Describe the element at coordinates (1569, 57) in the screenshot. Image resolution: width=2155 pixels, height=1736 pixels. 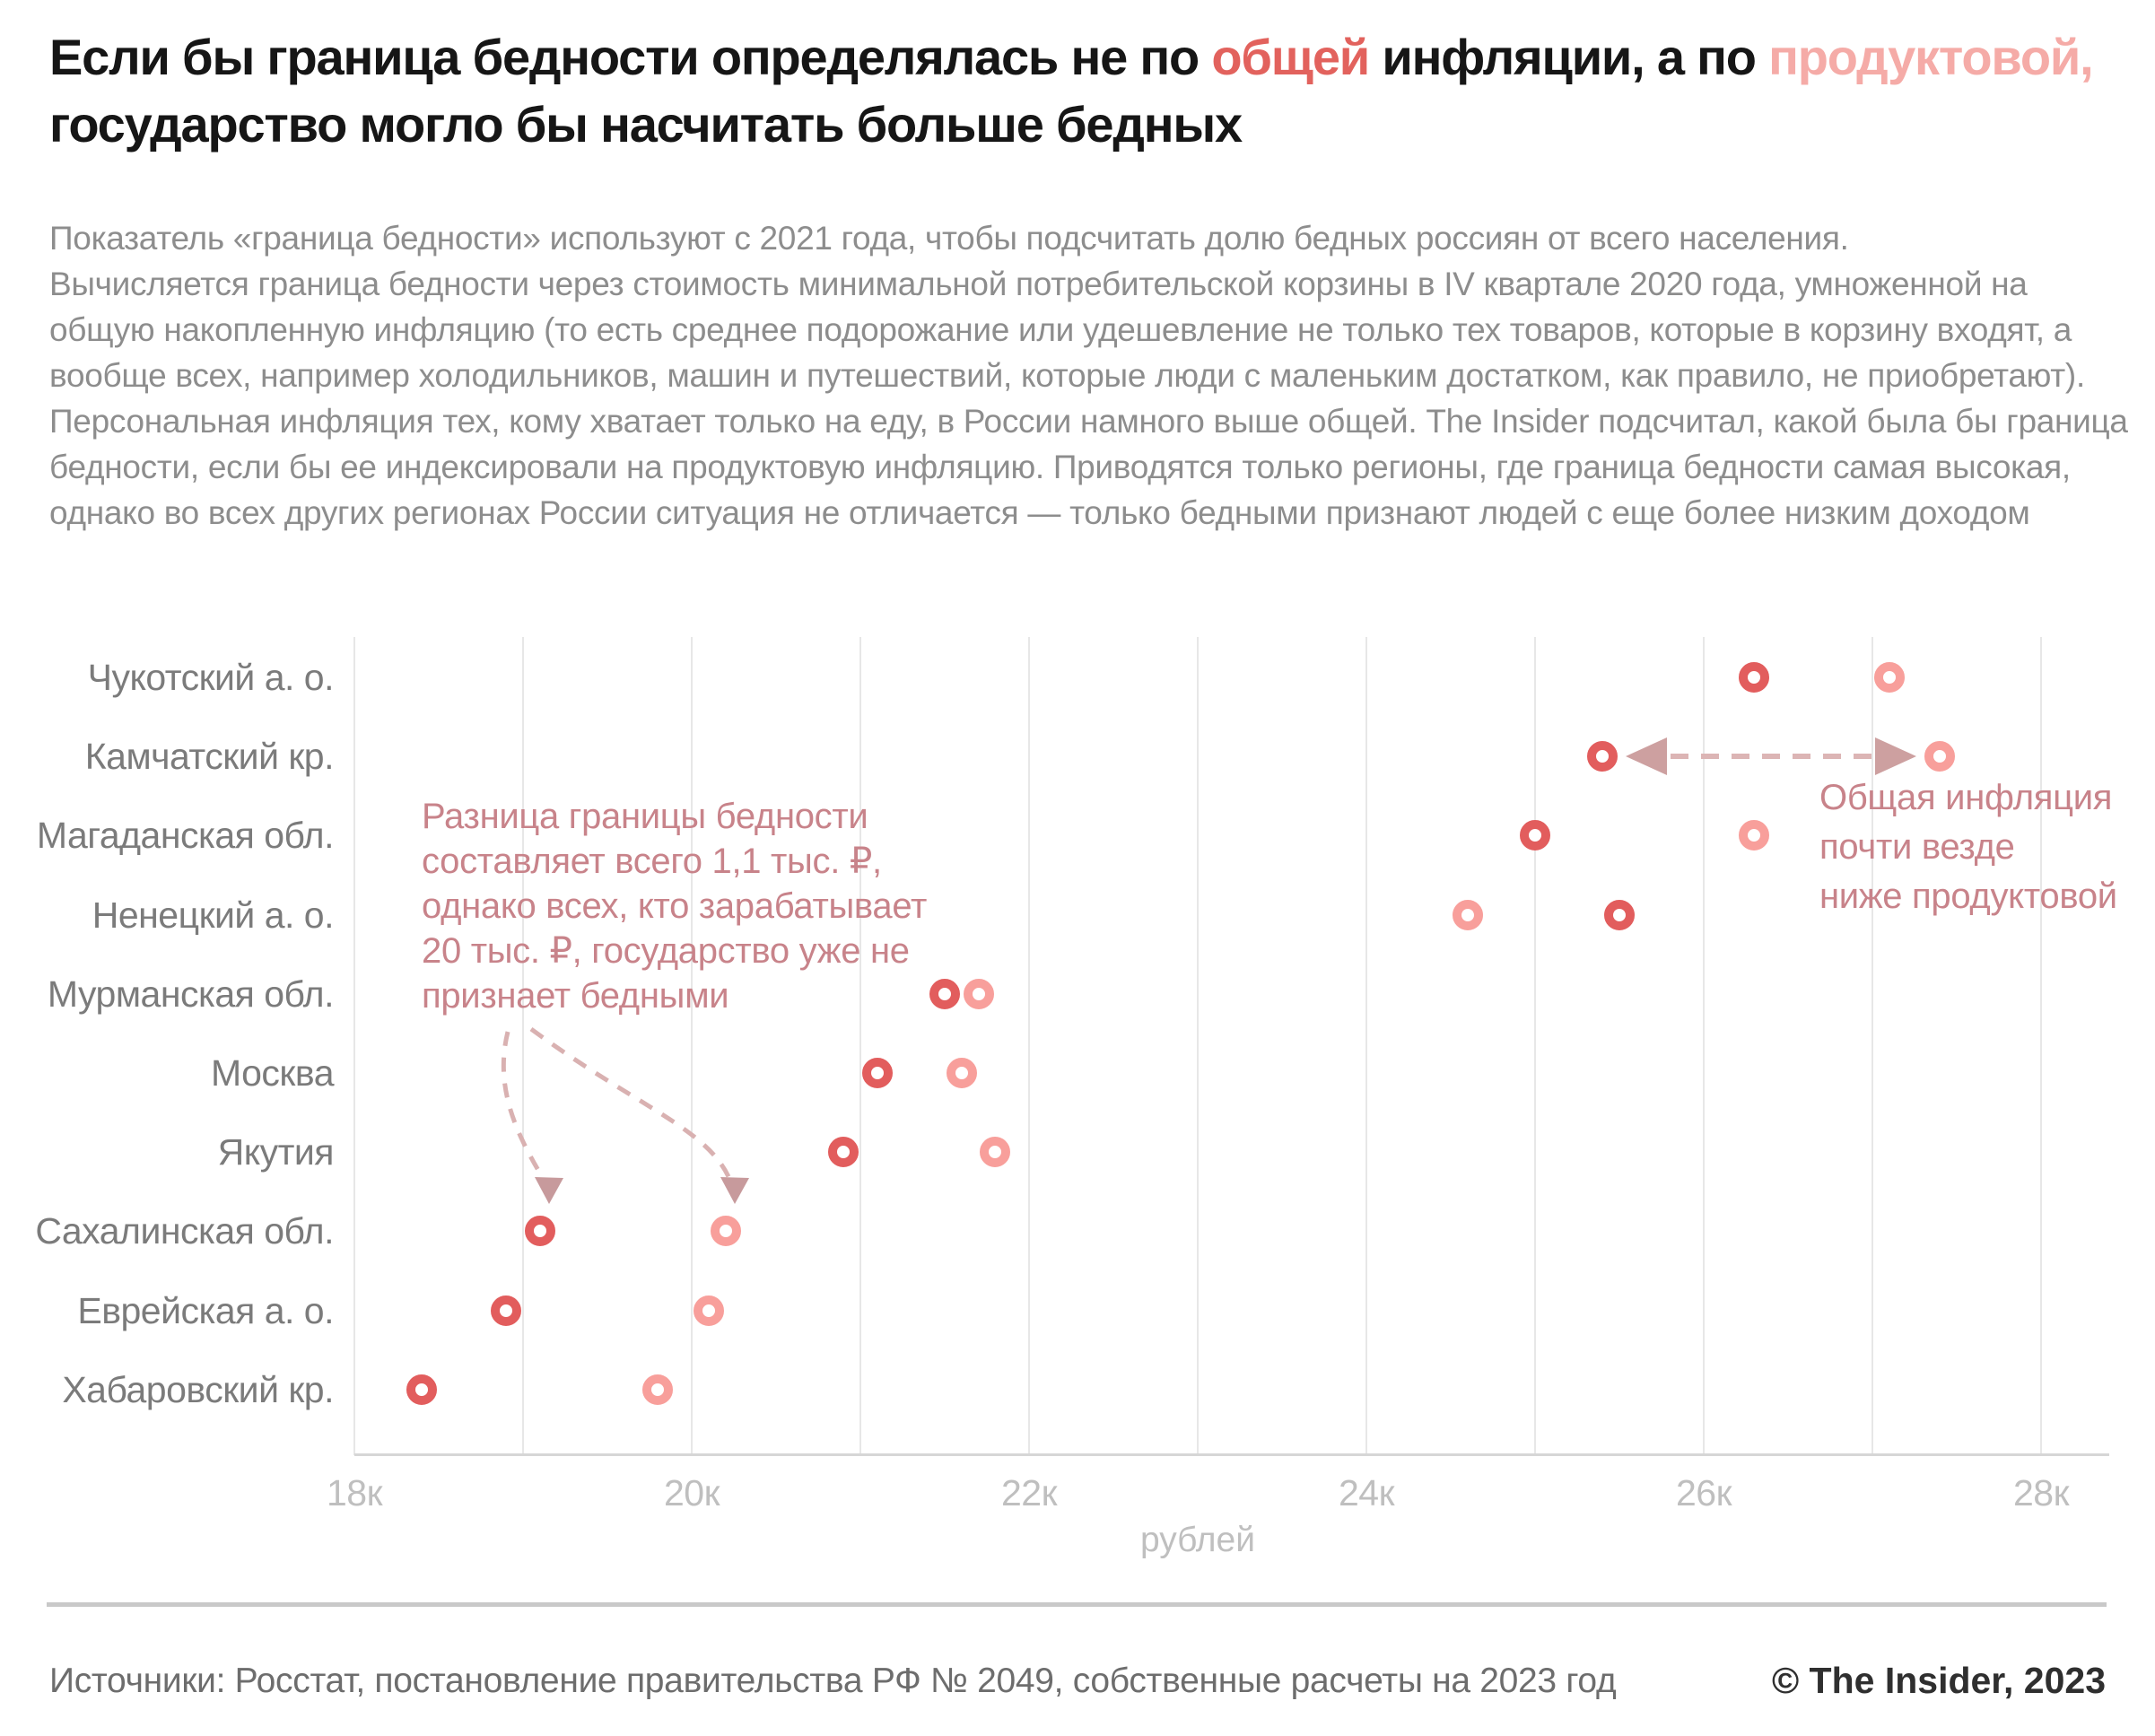
I see `title-segment: инфляции, а по` at that location.